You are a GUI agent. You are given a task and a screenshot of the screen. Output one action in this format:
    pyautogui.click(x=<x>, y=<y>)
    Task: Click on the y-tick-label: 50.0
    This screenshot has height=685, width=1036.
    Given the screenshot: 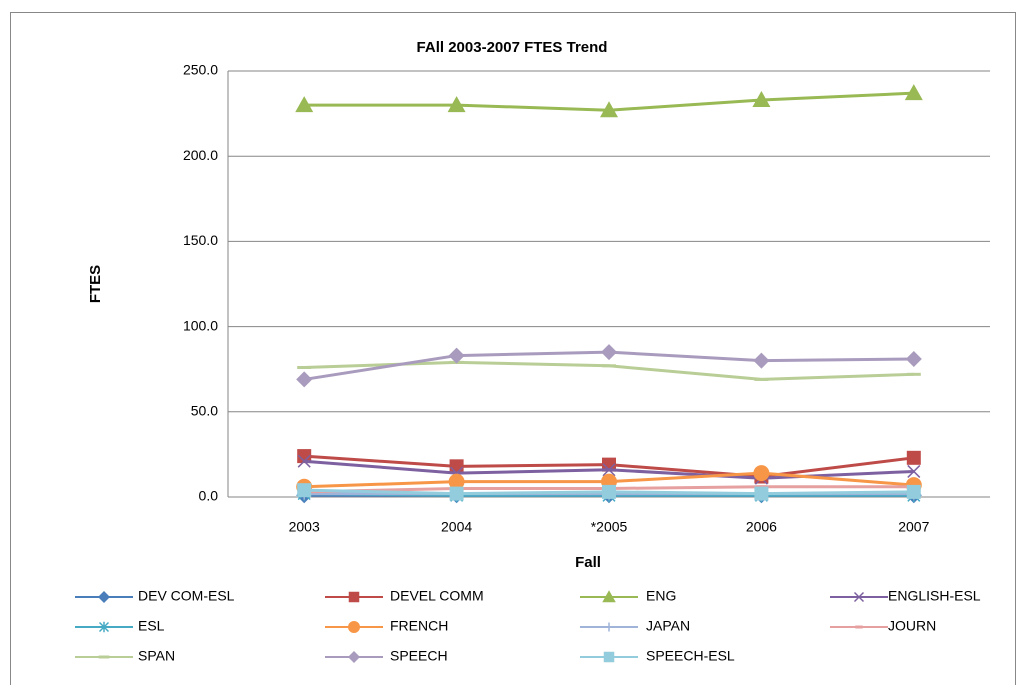 What is the action you would take?
    pyautogui.click(x=204, y=411)
    